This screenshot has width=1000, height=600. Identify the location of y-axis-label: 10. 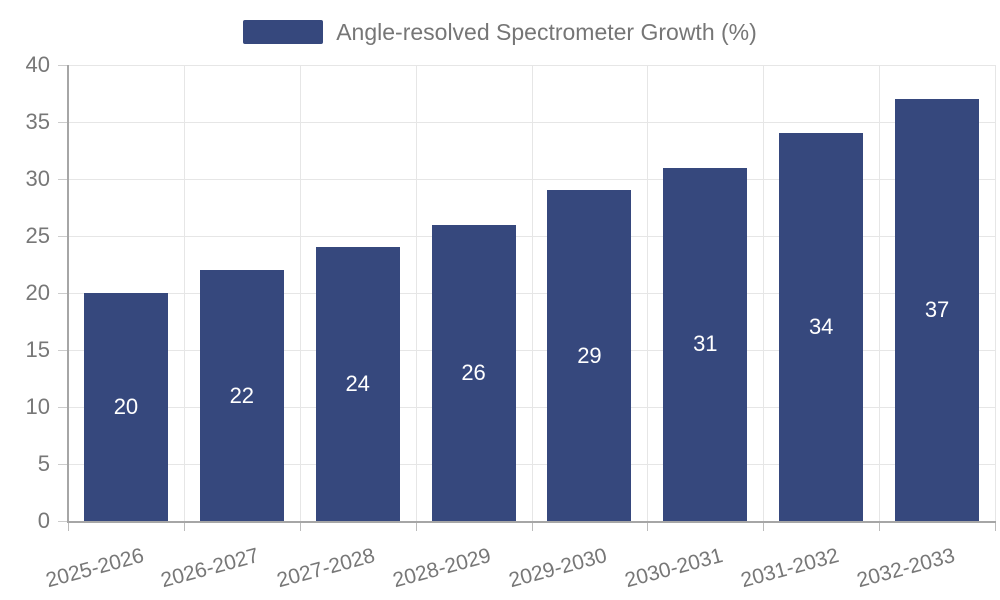
(37, 406).